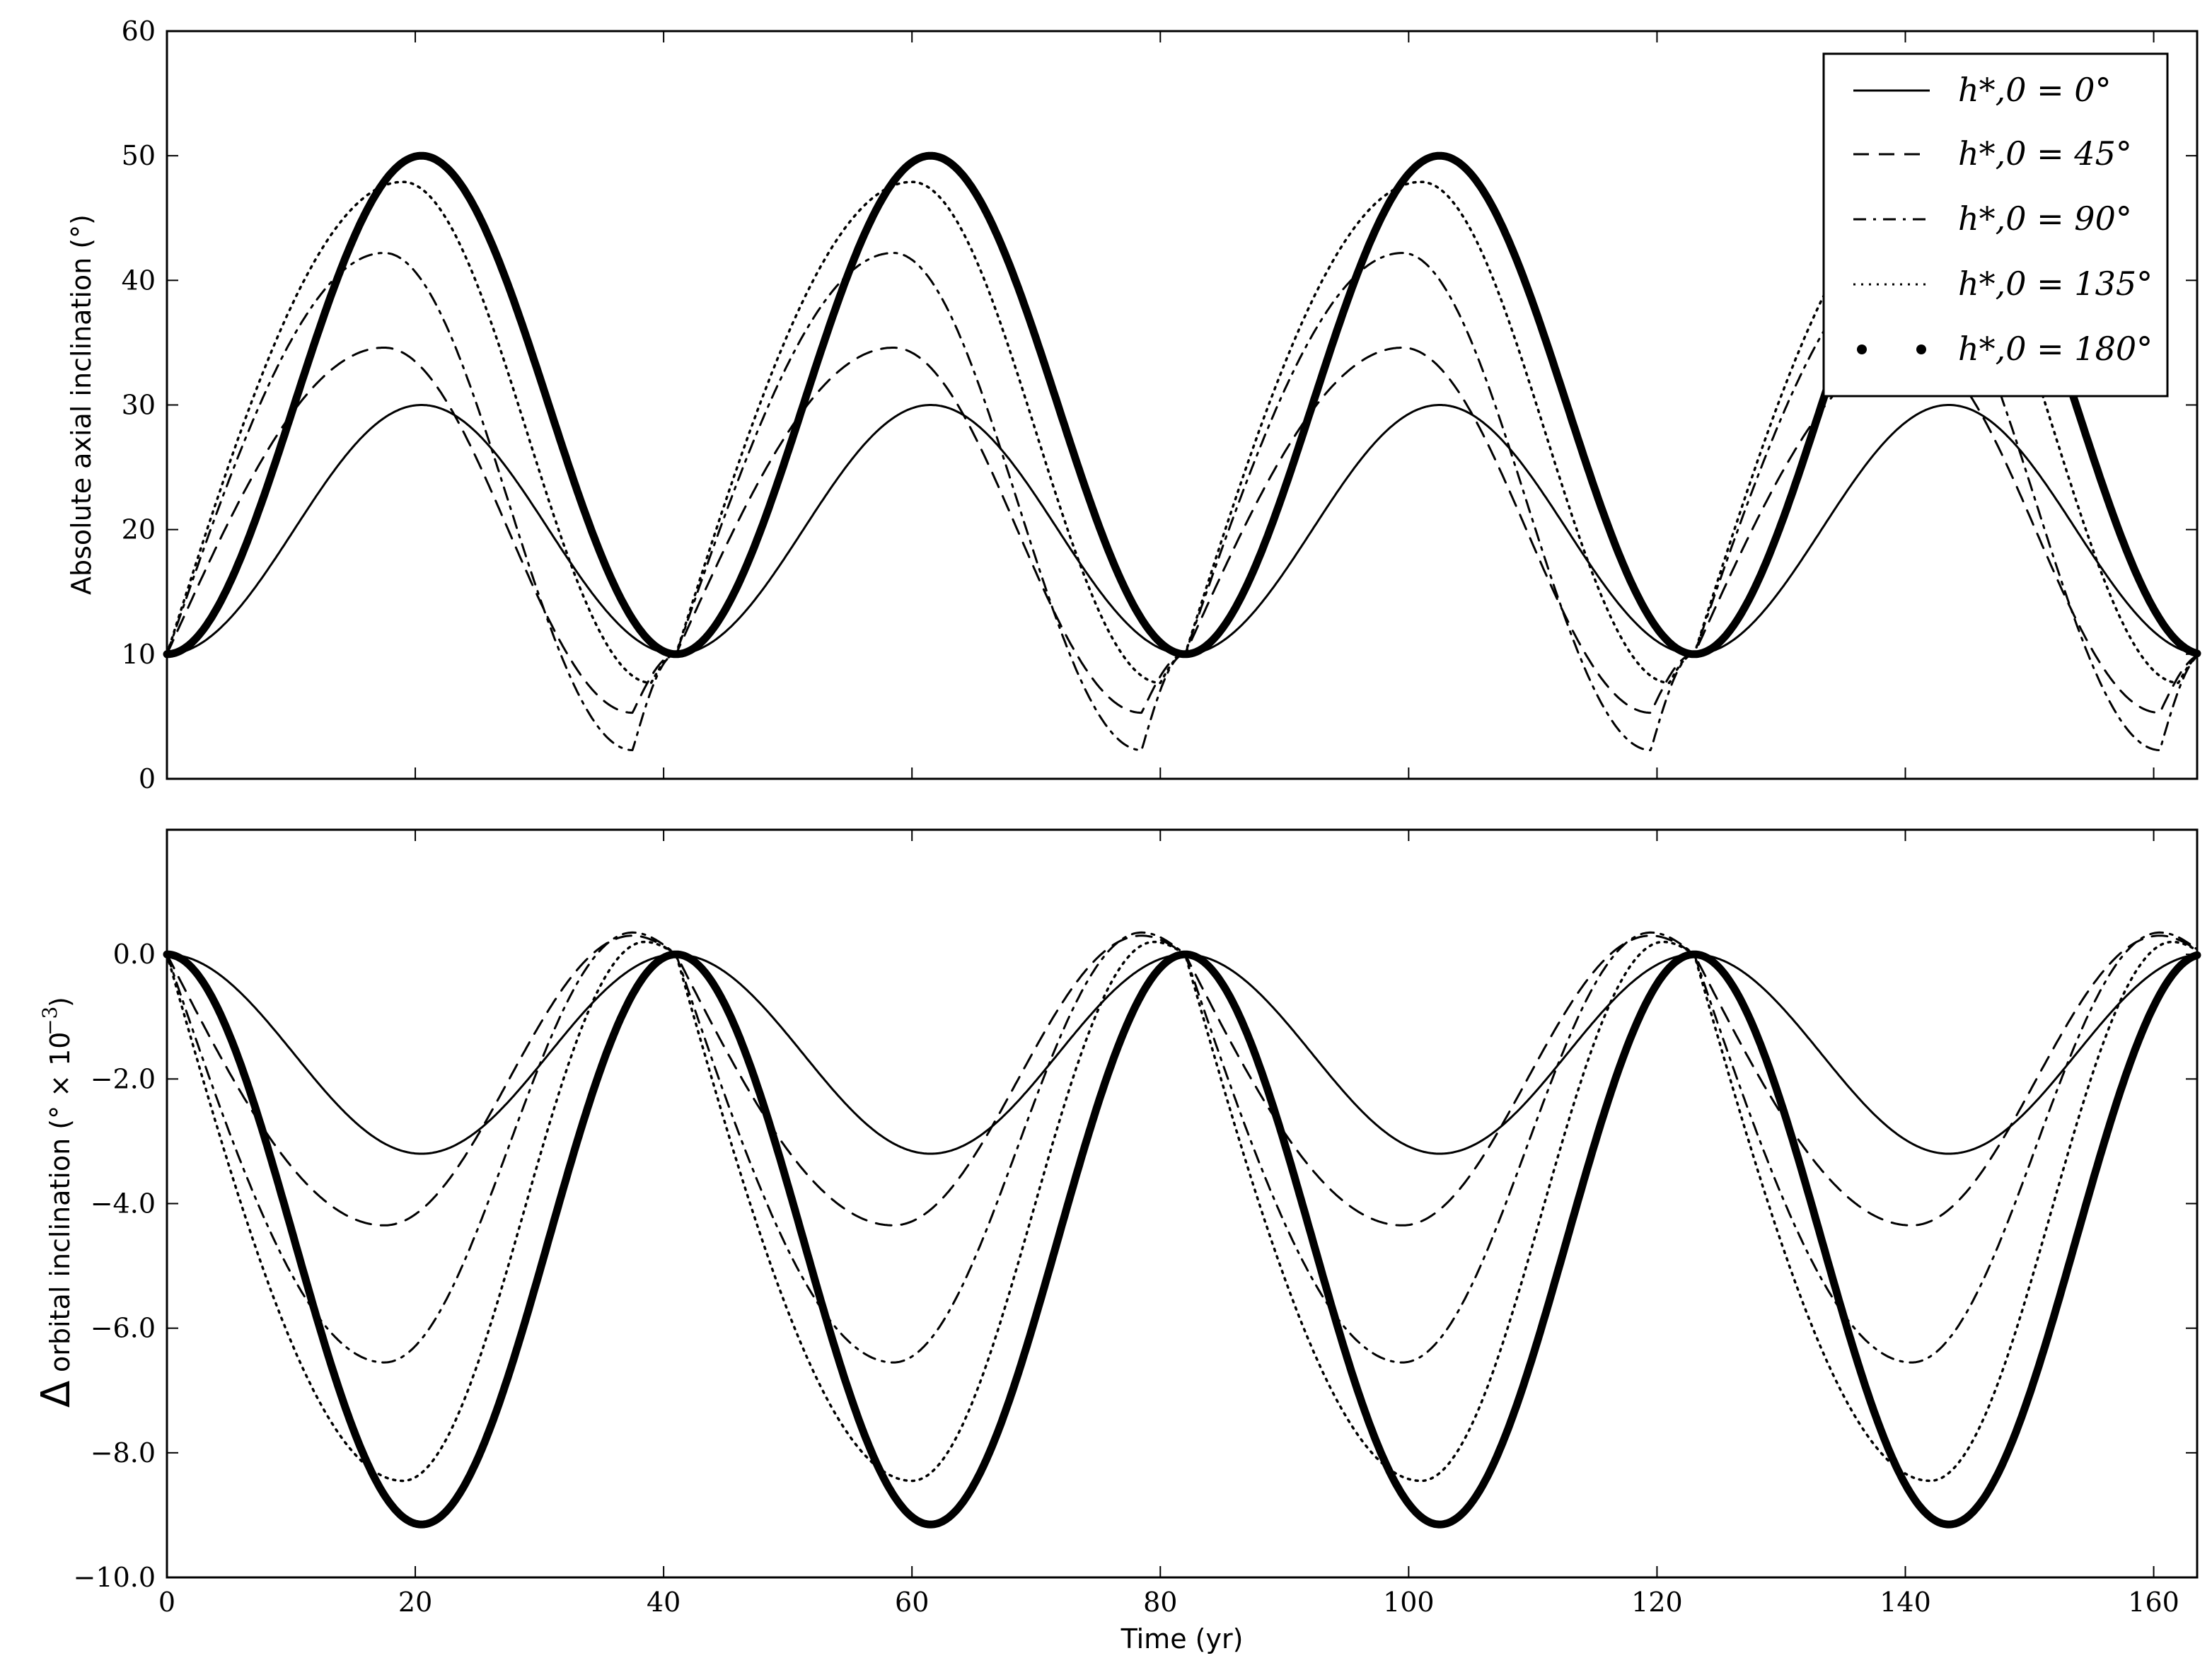  Describe the element at coordinates (61, 1202) in the screenshot. I see `bottom-ylabel: orbital inclination (° × 10` at that location.